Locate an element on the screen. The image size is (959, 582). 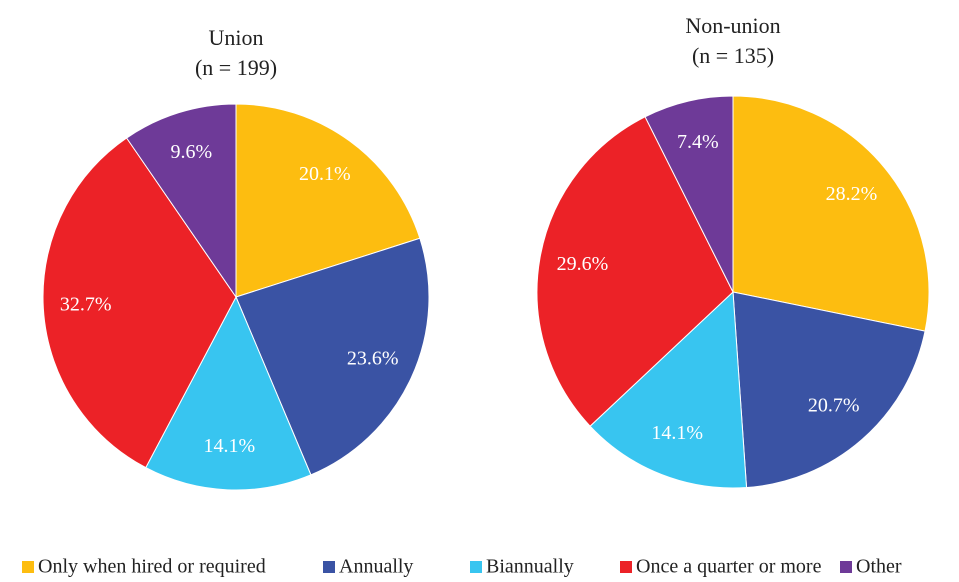
legend-label: Only when hired or required is located at coordinates (152, 567).